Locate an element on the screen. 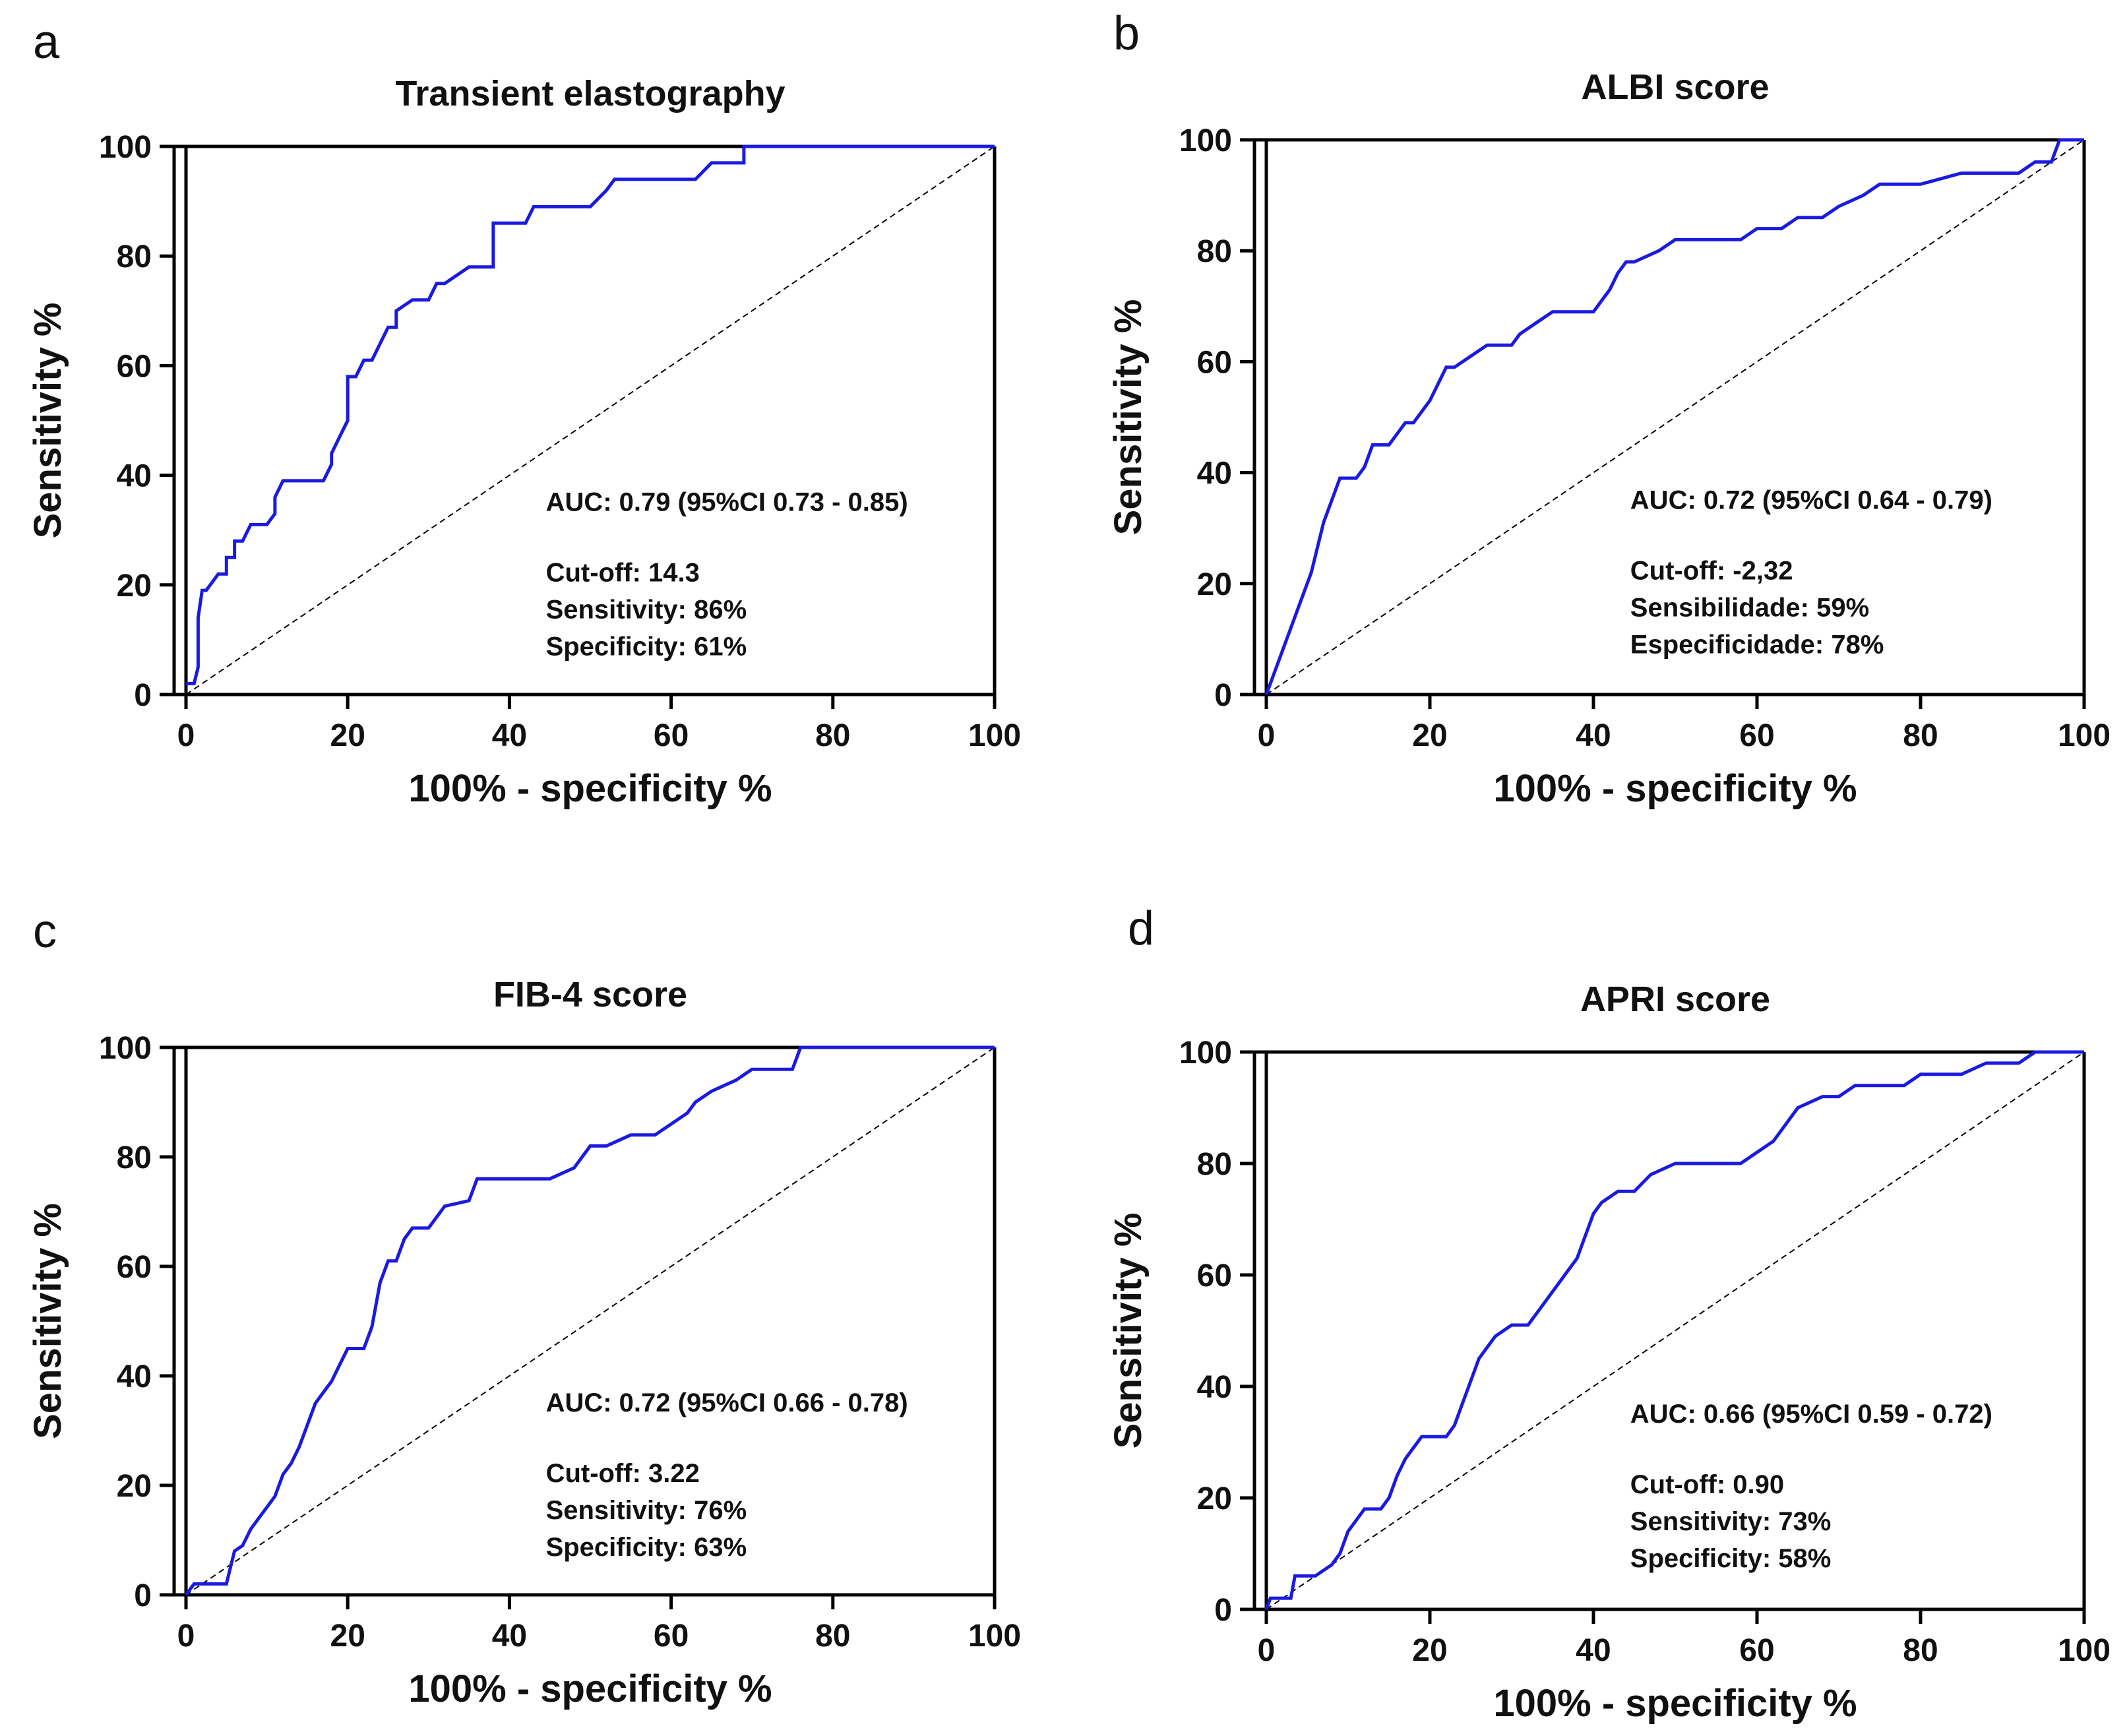 This screenshot has width=2127, height=1736. cutoff-annotation: Especificidade: 78% is located at coordinates (1757, 644).